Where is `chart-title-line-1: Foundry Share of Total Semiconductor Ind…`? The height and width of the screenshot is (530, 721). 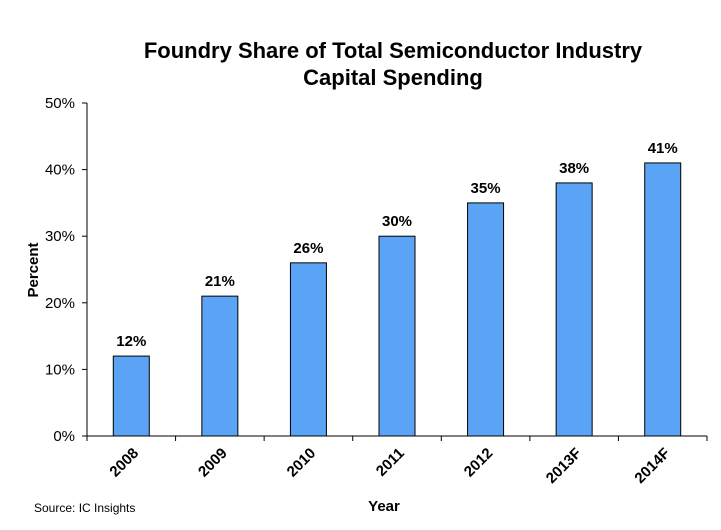
chart-title-line-1: Foundry Share of Total Semiconductor Ind… is located at coordinates (393, 50).